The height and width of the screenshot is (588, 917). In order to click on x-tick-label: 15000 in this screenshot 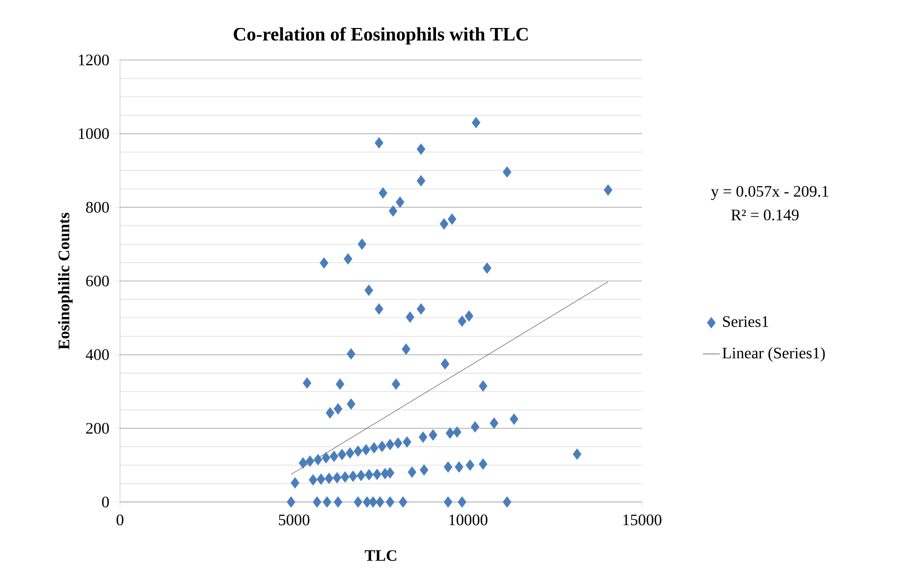, I will do `click(642, 520)`.